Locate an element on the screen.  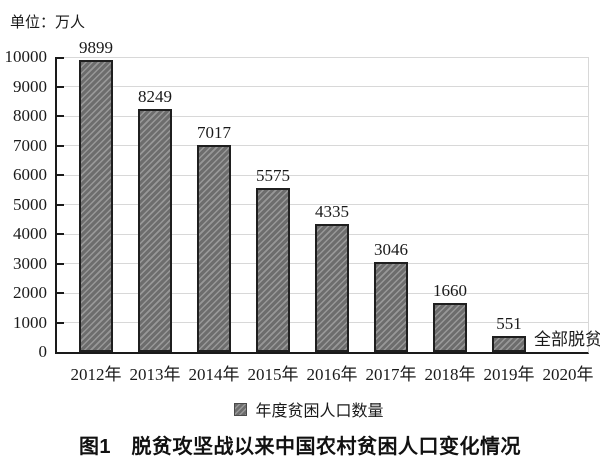
bar-value-label: 1660 is located at coordinates (450, 290).